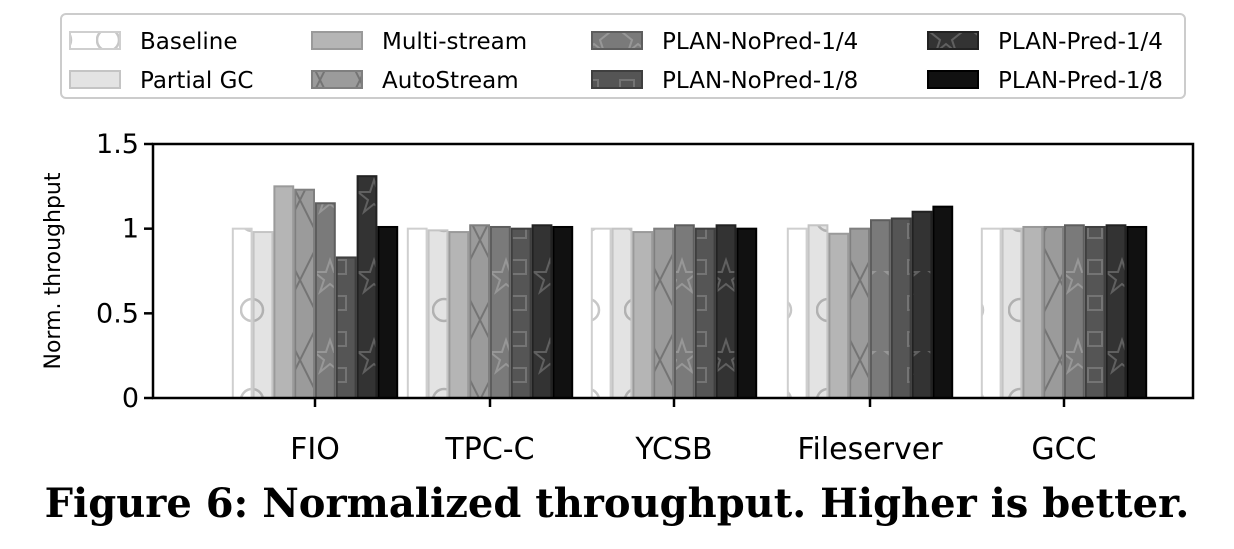  What do you see at coordinates (1137, 312) in the screenshot?
I see `bar-plan-pred-1-8-gcc` at bounding box center [1137, 312].